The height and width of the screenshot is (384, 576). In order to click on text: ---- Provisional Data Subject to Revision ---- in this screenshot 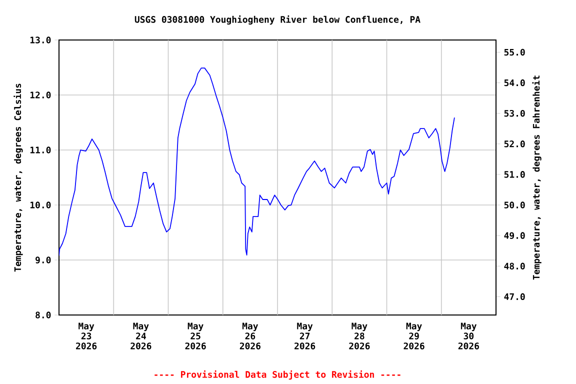, I will do `click(277, 375)`.